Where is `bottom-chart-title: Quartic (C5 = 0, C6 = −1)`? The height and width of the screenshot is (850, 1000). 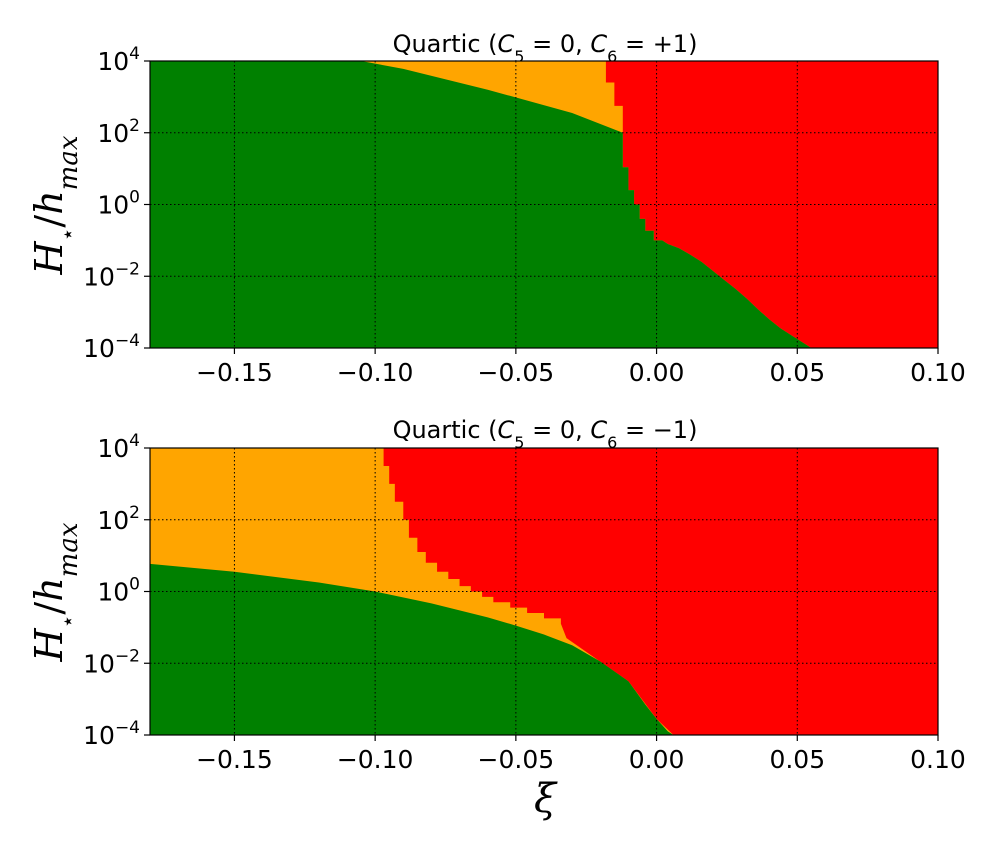 bottom-chart-title: Quartic (C5 = 0, C6 = −1) is located at coordinates (545, 434).